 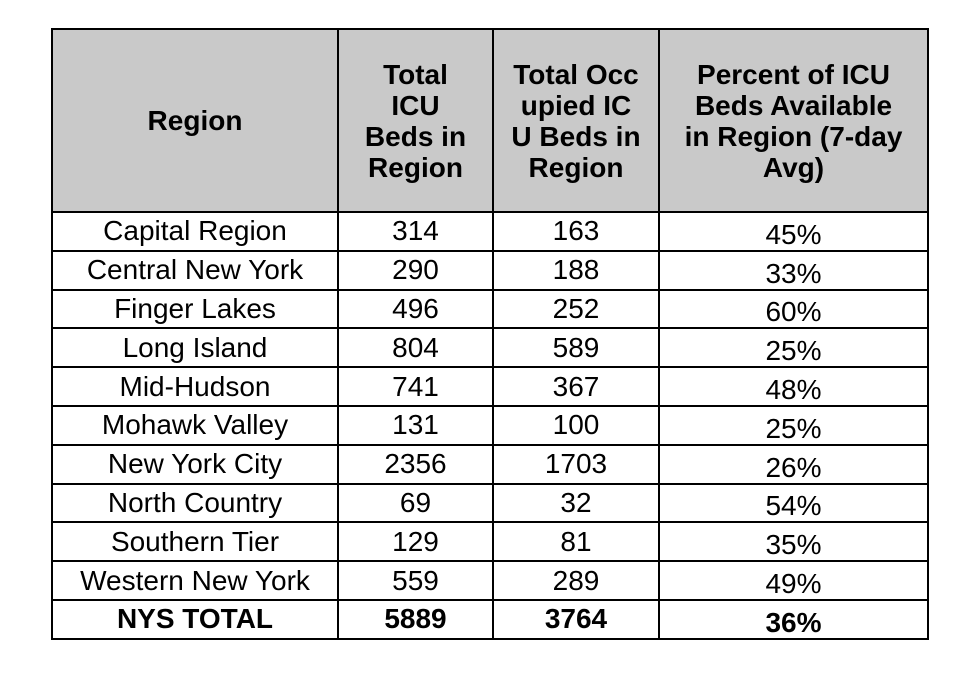 I want to click on table-row: Mid-Hudson 741 367 48%, so click(x=490, y=386).